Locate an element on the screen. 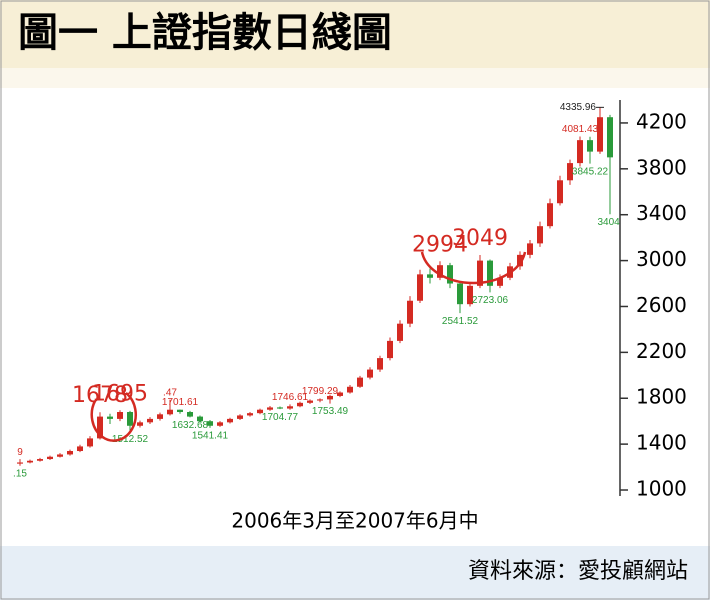 Image resolution: width=710 pixels, height=600 pixels. y-tick-label: 3800 is located at coordinates (661, 167).